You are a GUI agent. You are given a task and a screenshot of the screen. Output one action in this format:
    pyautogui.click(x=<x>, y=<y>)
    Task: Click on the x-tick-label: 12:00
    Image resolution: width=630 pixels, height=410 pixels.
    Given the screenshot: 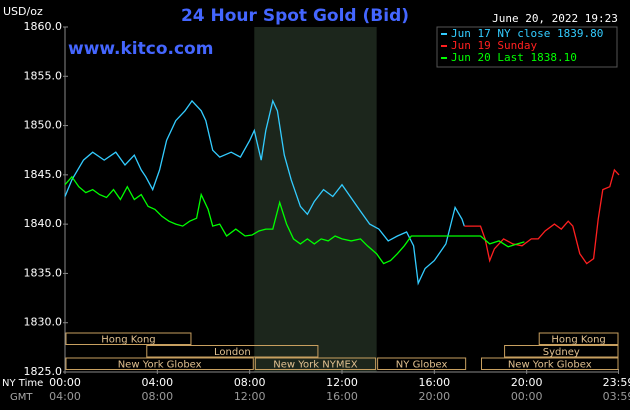 What is the action you would take?
    pyautogui.click(x=342, y=382)
    